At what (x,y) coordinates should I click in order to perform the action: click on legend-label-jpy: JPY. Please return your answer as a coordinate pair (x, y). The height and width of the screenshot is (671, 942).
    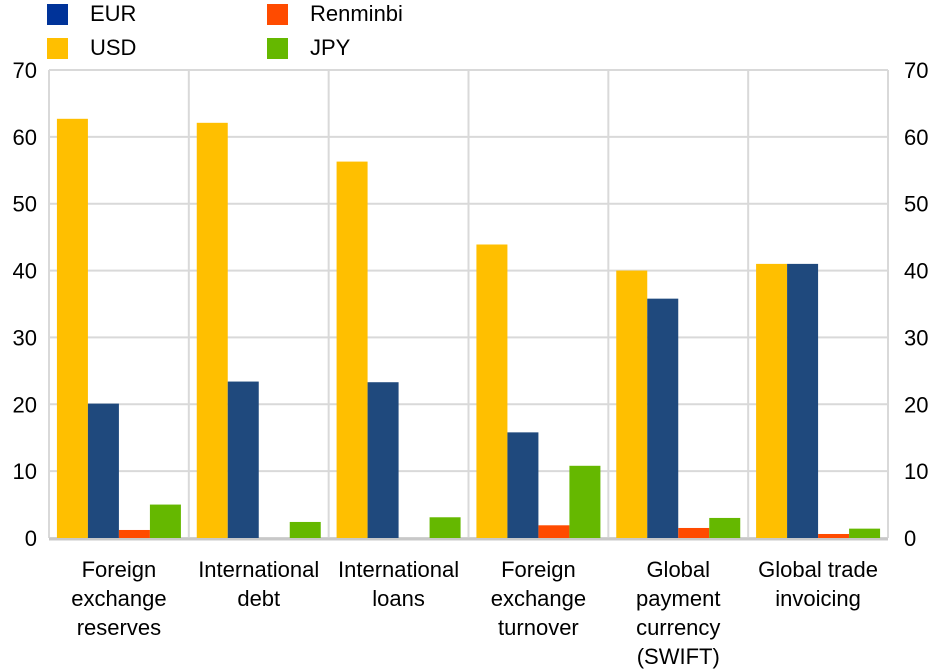
    Looking at the image, I should click on (330, 47).